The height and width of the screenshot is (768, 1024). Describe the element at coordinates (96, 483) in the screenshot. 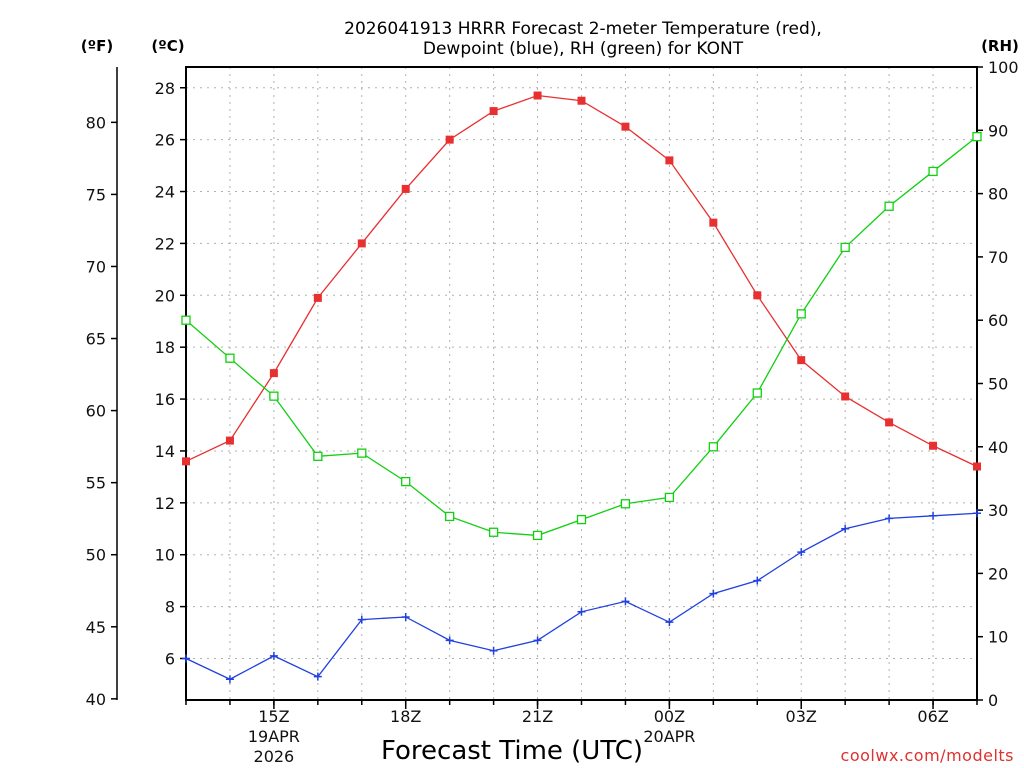

I see `fahrenheit-tick-label: 55` at that location.